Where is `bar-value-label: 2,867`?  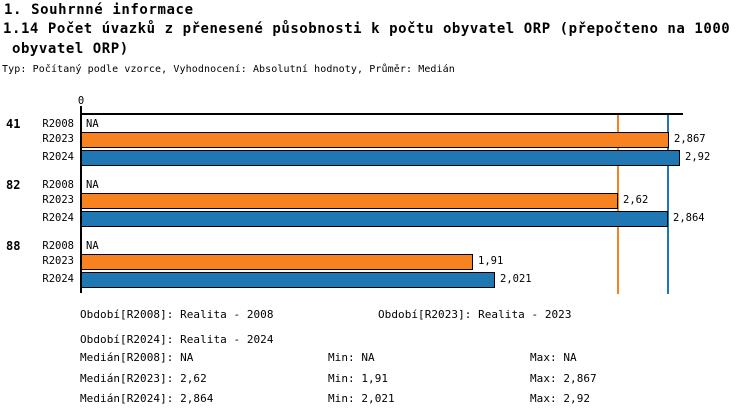
bar-value-label: 2,867 is located at coordinates (690, 139).